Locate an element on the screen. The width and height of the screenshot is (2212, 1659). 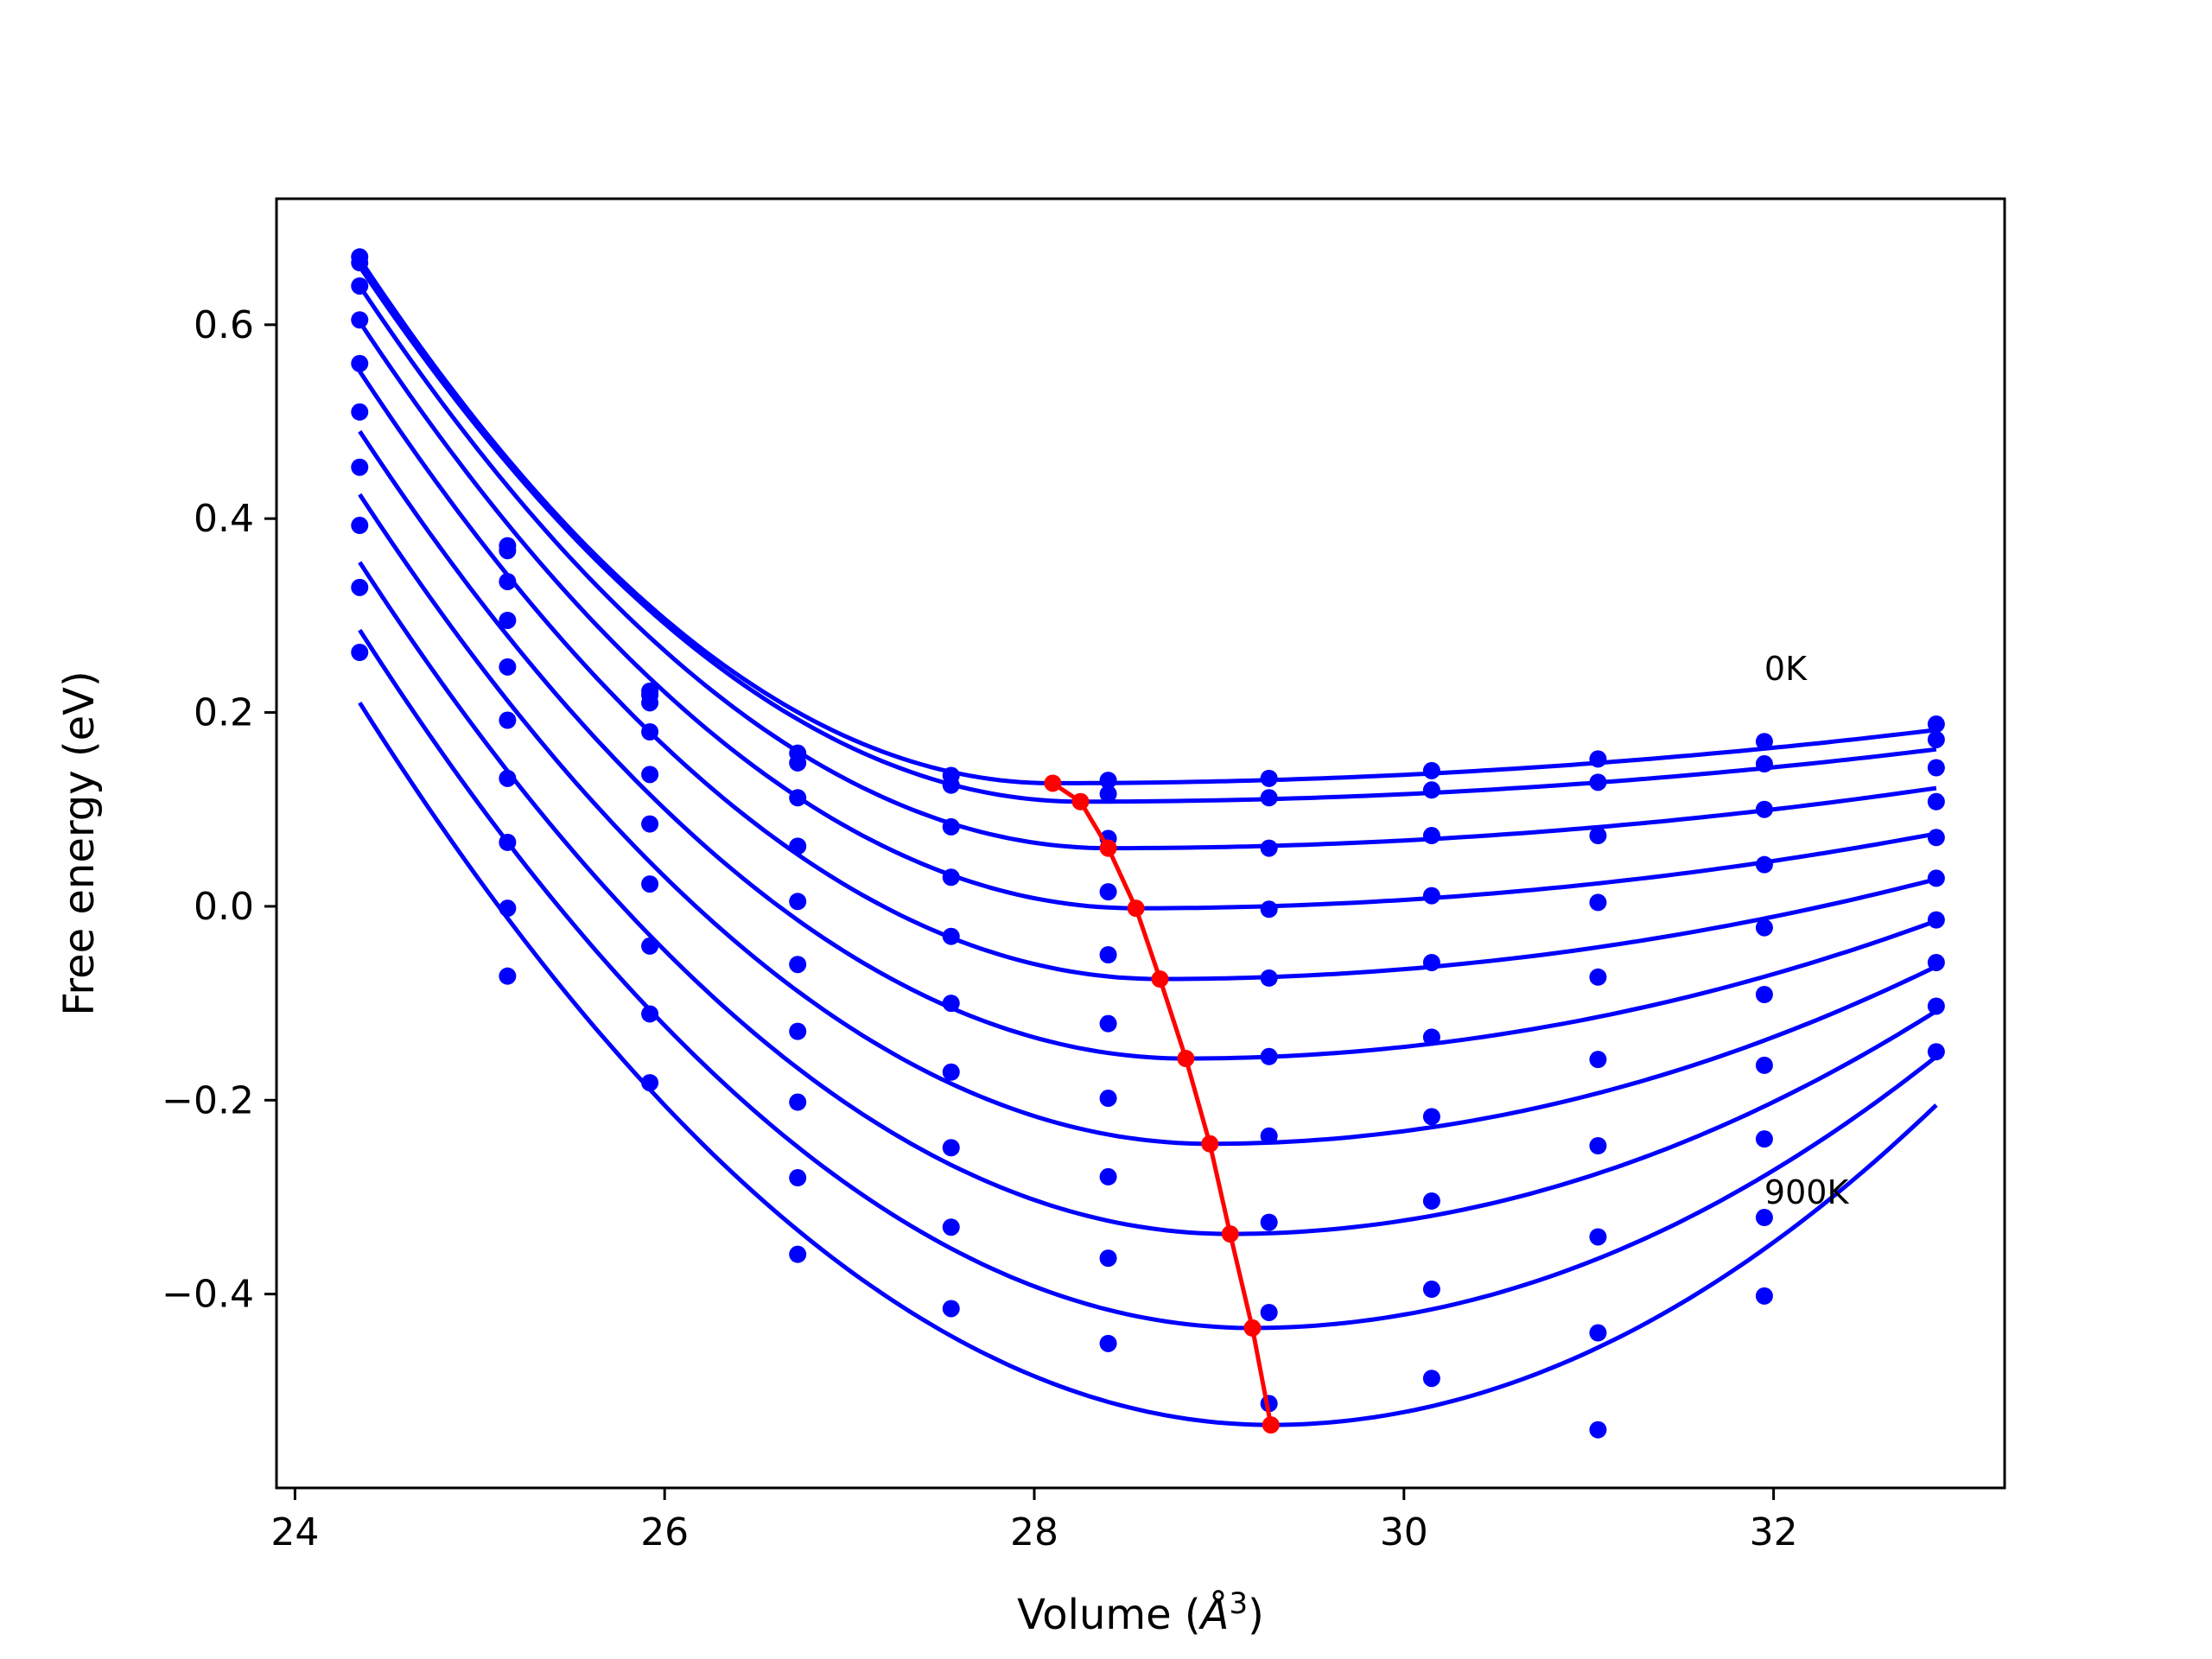
x-tick-label: 30 is located at coordinates (1404, 1532).